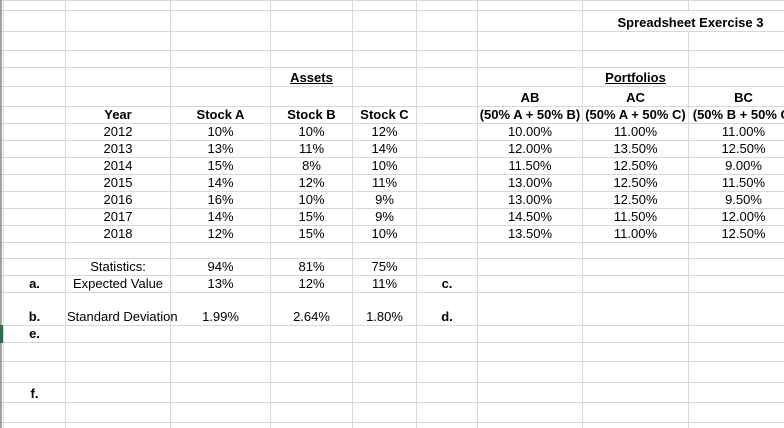  What do you see at coordinates (736, 217) in the screenshot?
I see `portfolio-bc-value-cell: 12.00%` at bounding box center [736, 217].